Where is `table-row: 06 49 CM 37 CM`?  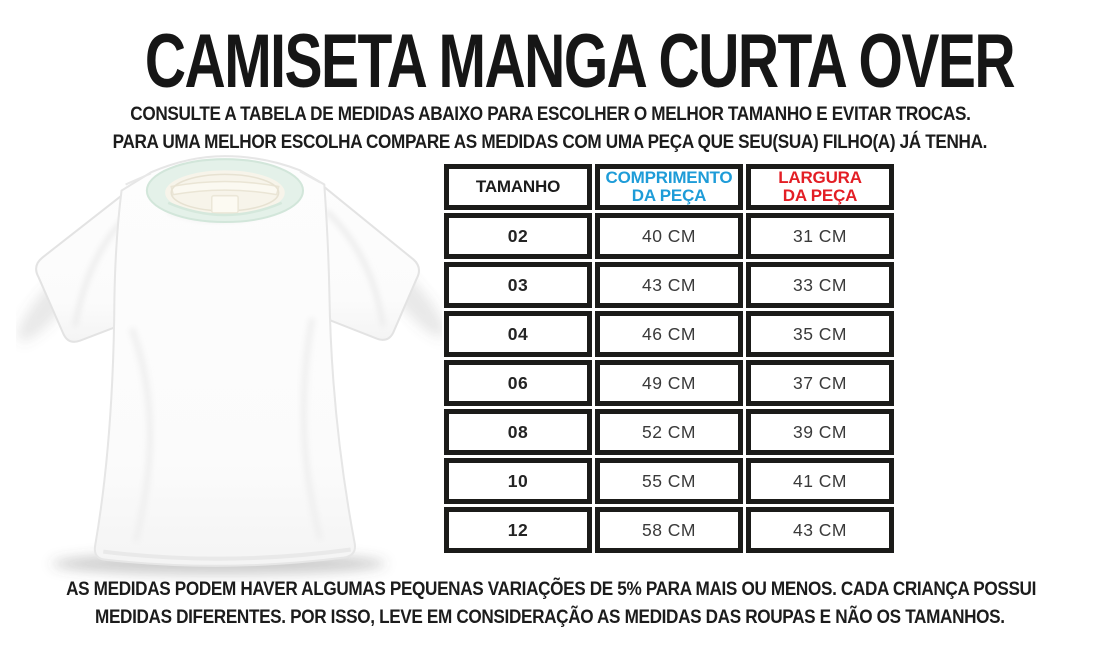
table-row: 06 49 CM 37 CM is located at coordinates (669, 383).